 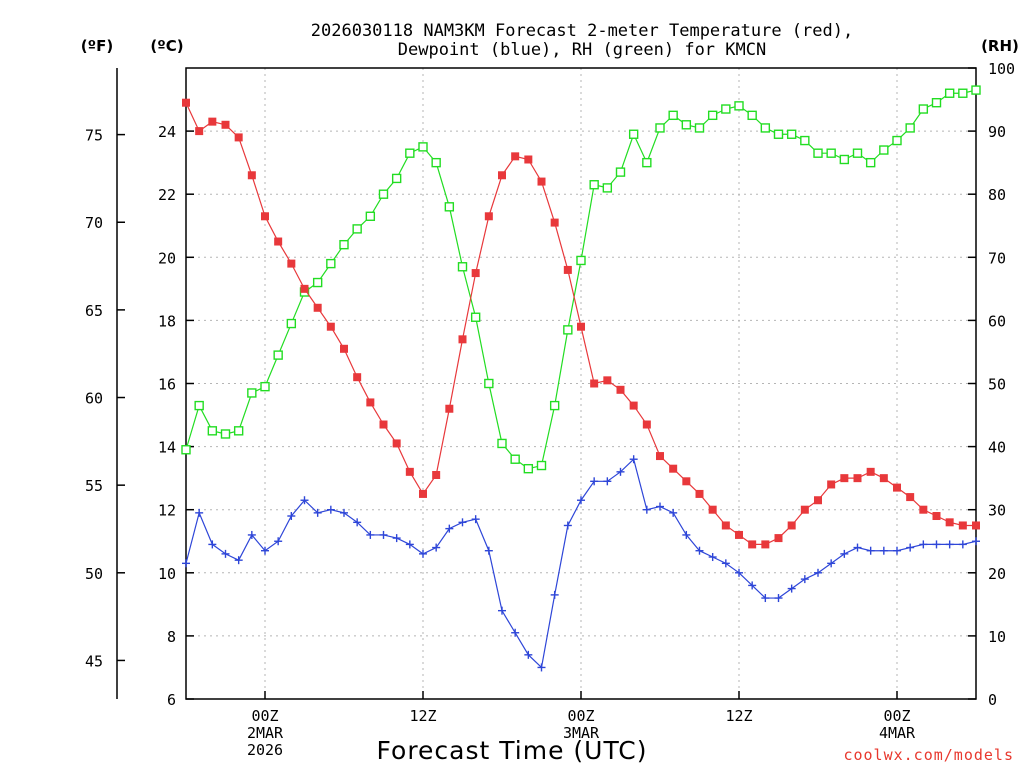 What do you see at coordinates (94, 311) in the screenshot?
I see `fahrenheit-tick-label: 65` at bounding box center [94, 311].